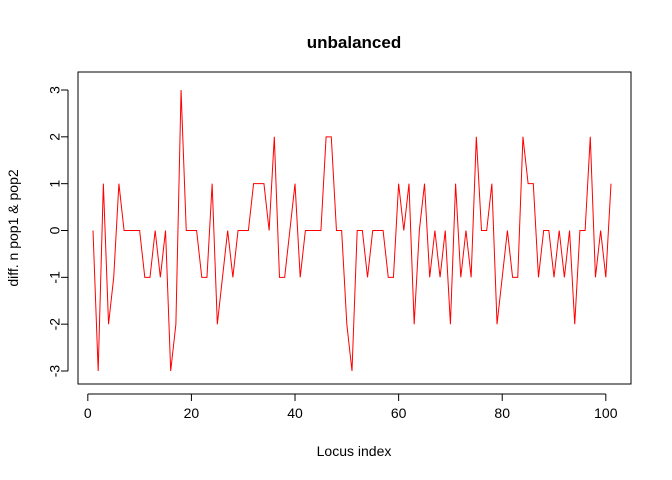  I want to click on x-tick-label: 20, so click(192, 413).